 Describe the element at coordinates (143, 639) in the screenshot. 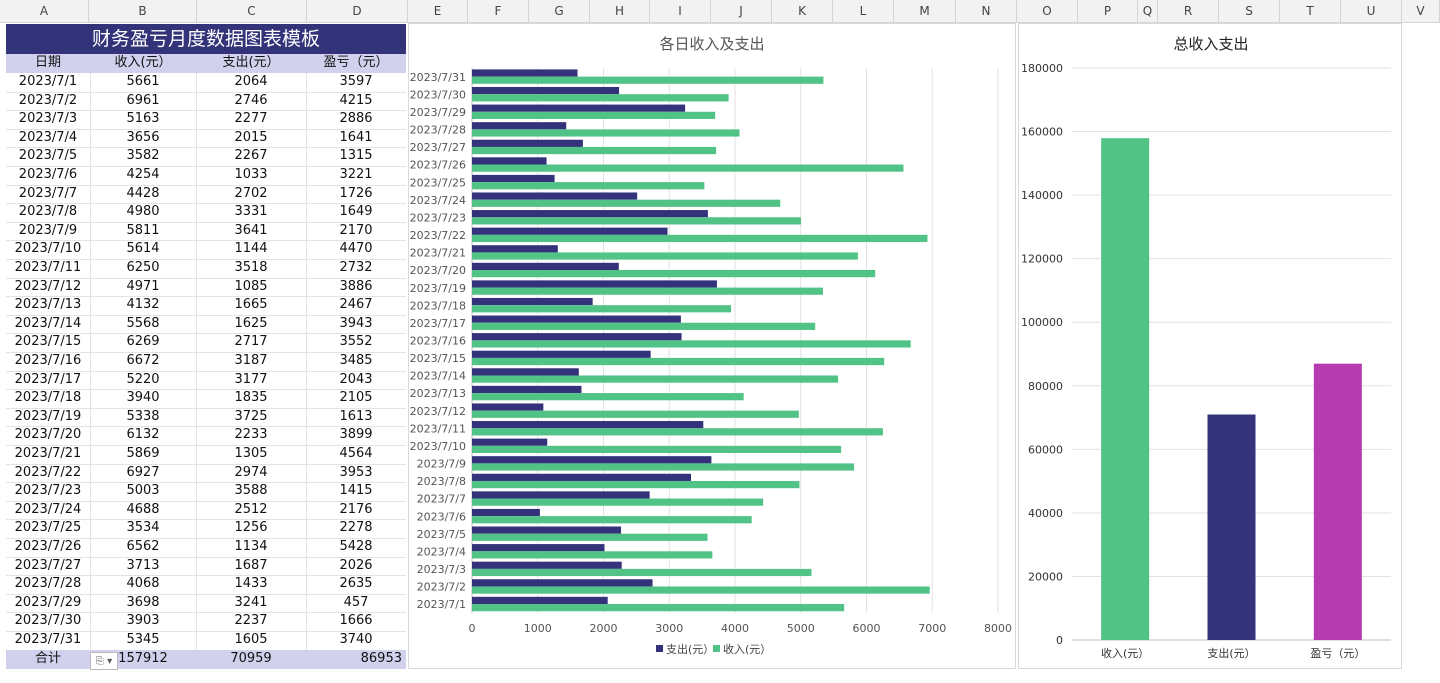

I see `income-cell: 5345` at that location.